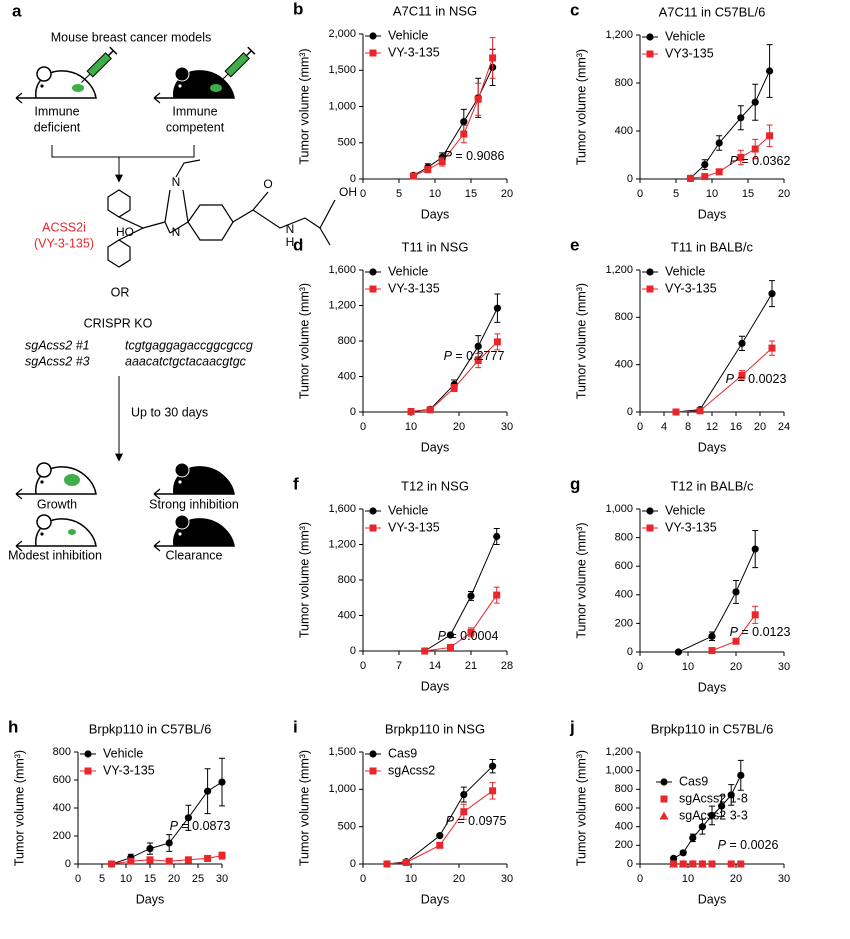 This screenshot has height=939, width=850. I want to click on p-value-text: = 0.2777, so click(479, 356).